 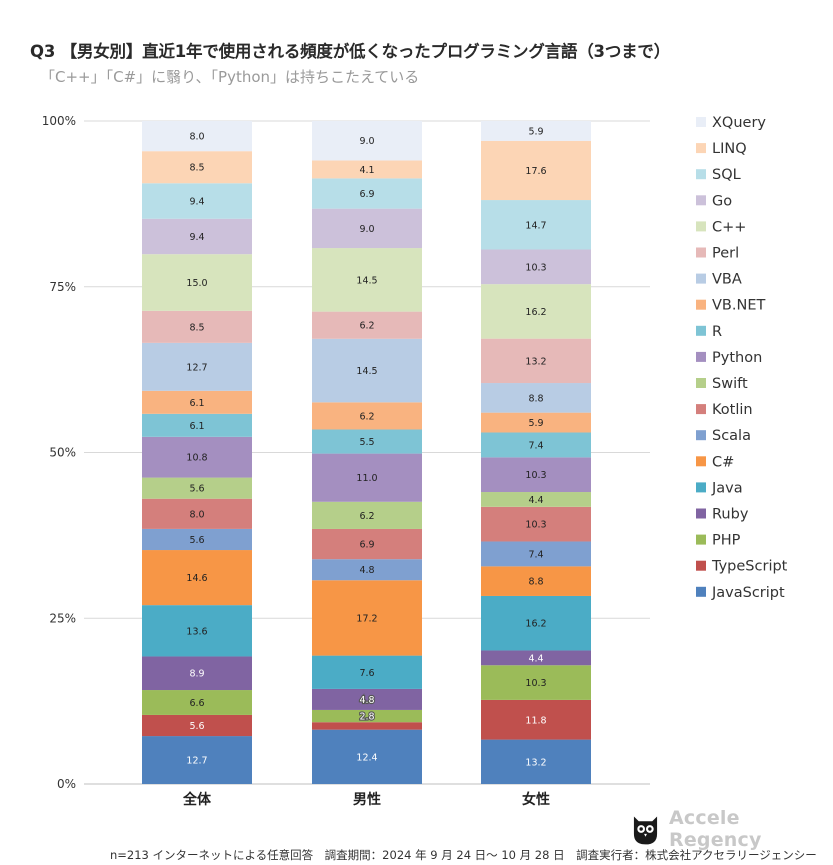 I want to click on data-label: 14.5, so click(x=366, y=371).